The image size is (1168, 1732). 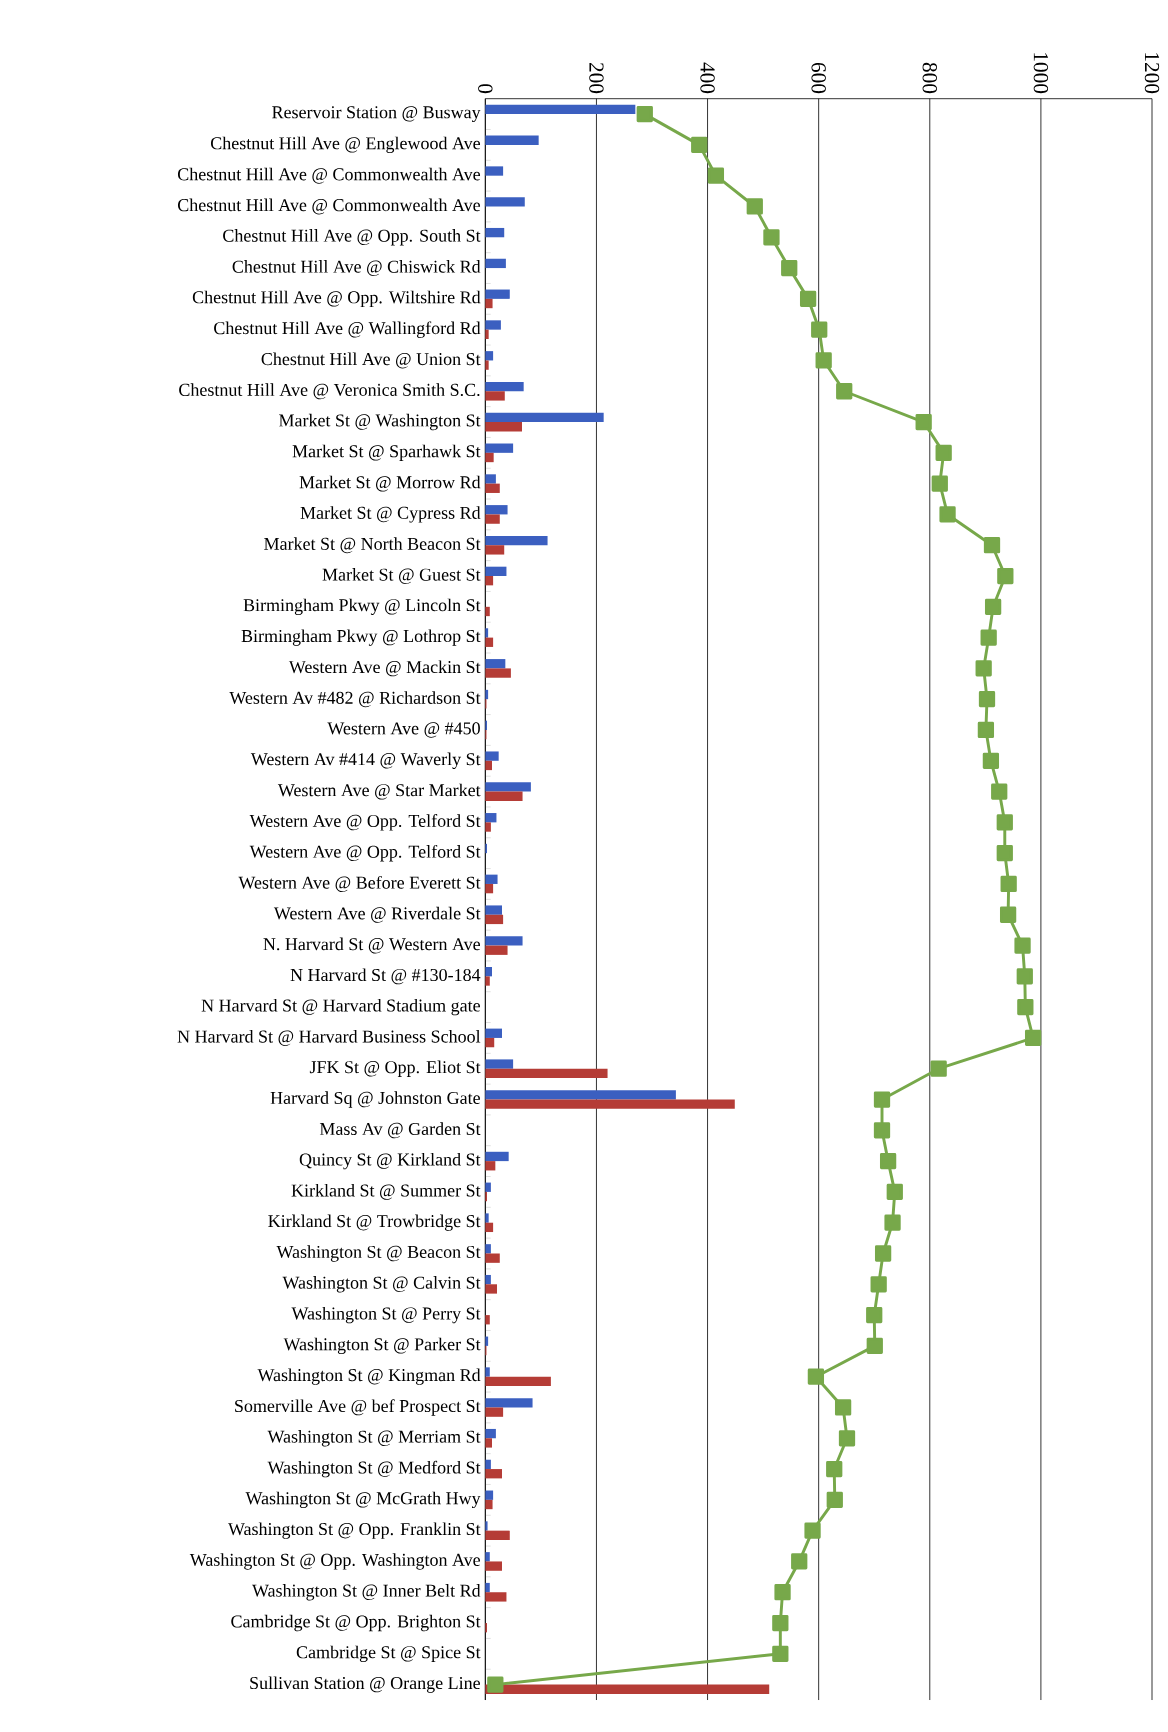 What do you see at coordinates (1152, 73) in the screenshot?
I see `x-tick-label: 1200` at bounding box center [1152, 73].